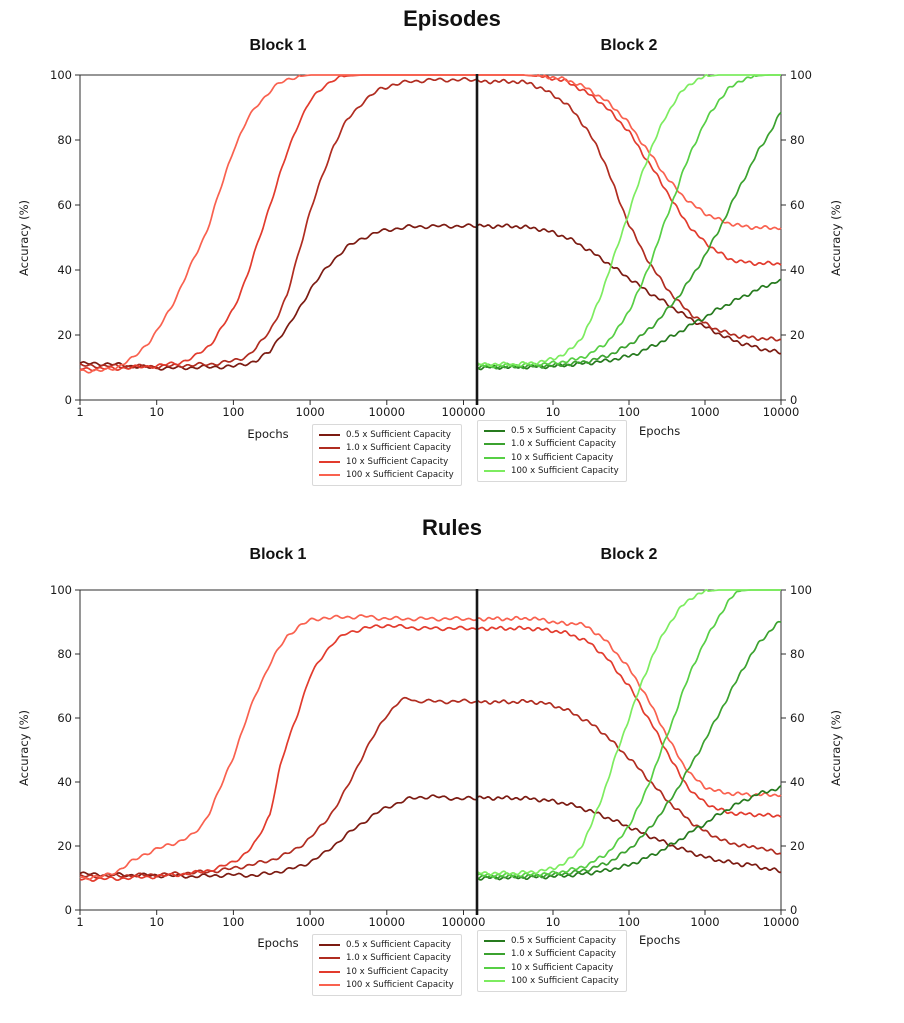 The height and width of the screenshot is (1023, 904). I want to click on x-tick-label: 100000, so click(464, 412).